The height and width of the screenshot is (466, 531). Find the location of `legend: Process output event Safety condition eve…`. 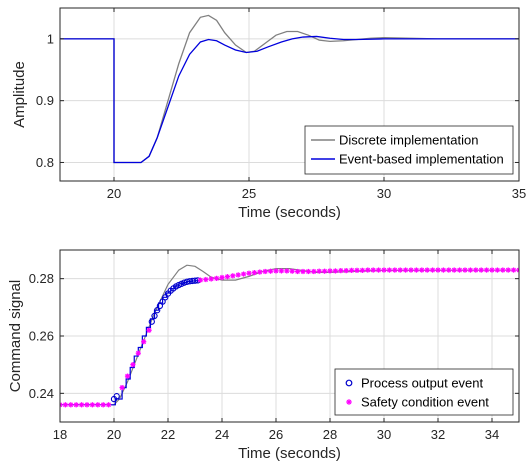

legend: Process output event Safety condition eve… is located at coordinates (424, 392).